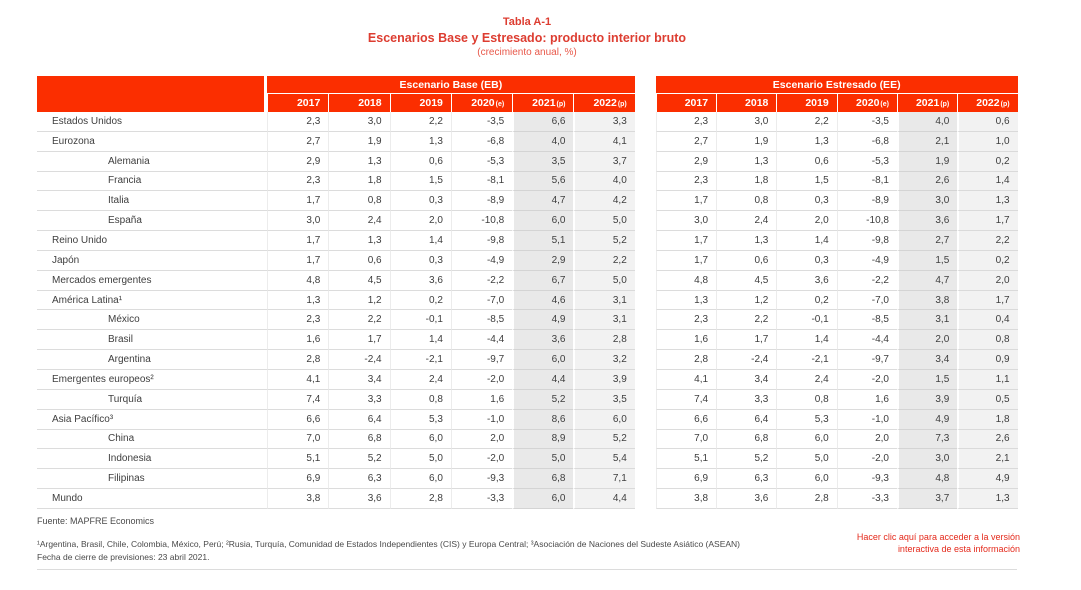 The image size is (1081, 590). I want to click on source-note: Fuente: MAPFRE Economics, so click(96, 521).